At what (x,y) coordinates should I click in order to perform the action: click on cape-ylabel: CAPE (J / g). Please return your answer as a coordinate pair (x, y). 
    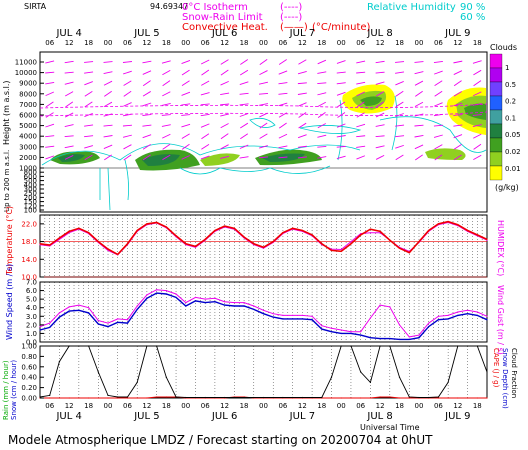
    Looking at the image, I should click on (496, 368).